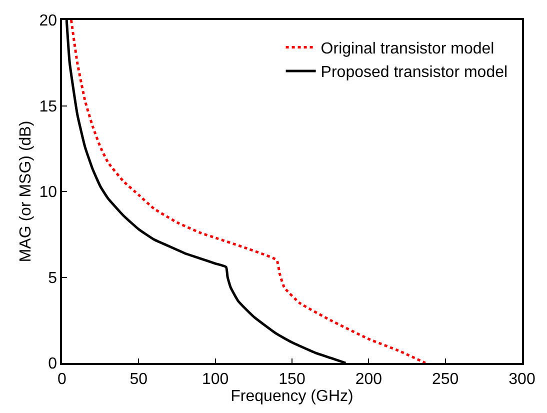 This screenshot has width=547, height=413. I want to click on y-tick-label: 0, so click(53, 364).